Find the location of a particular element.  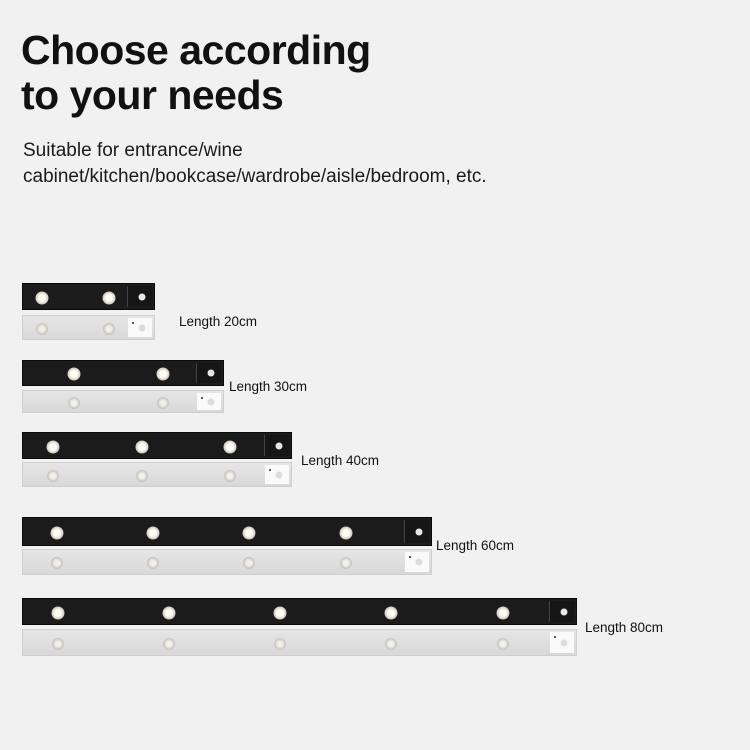

title-line-1: Choose according is located at coordinates (196, 50).